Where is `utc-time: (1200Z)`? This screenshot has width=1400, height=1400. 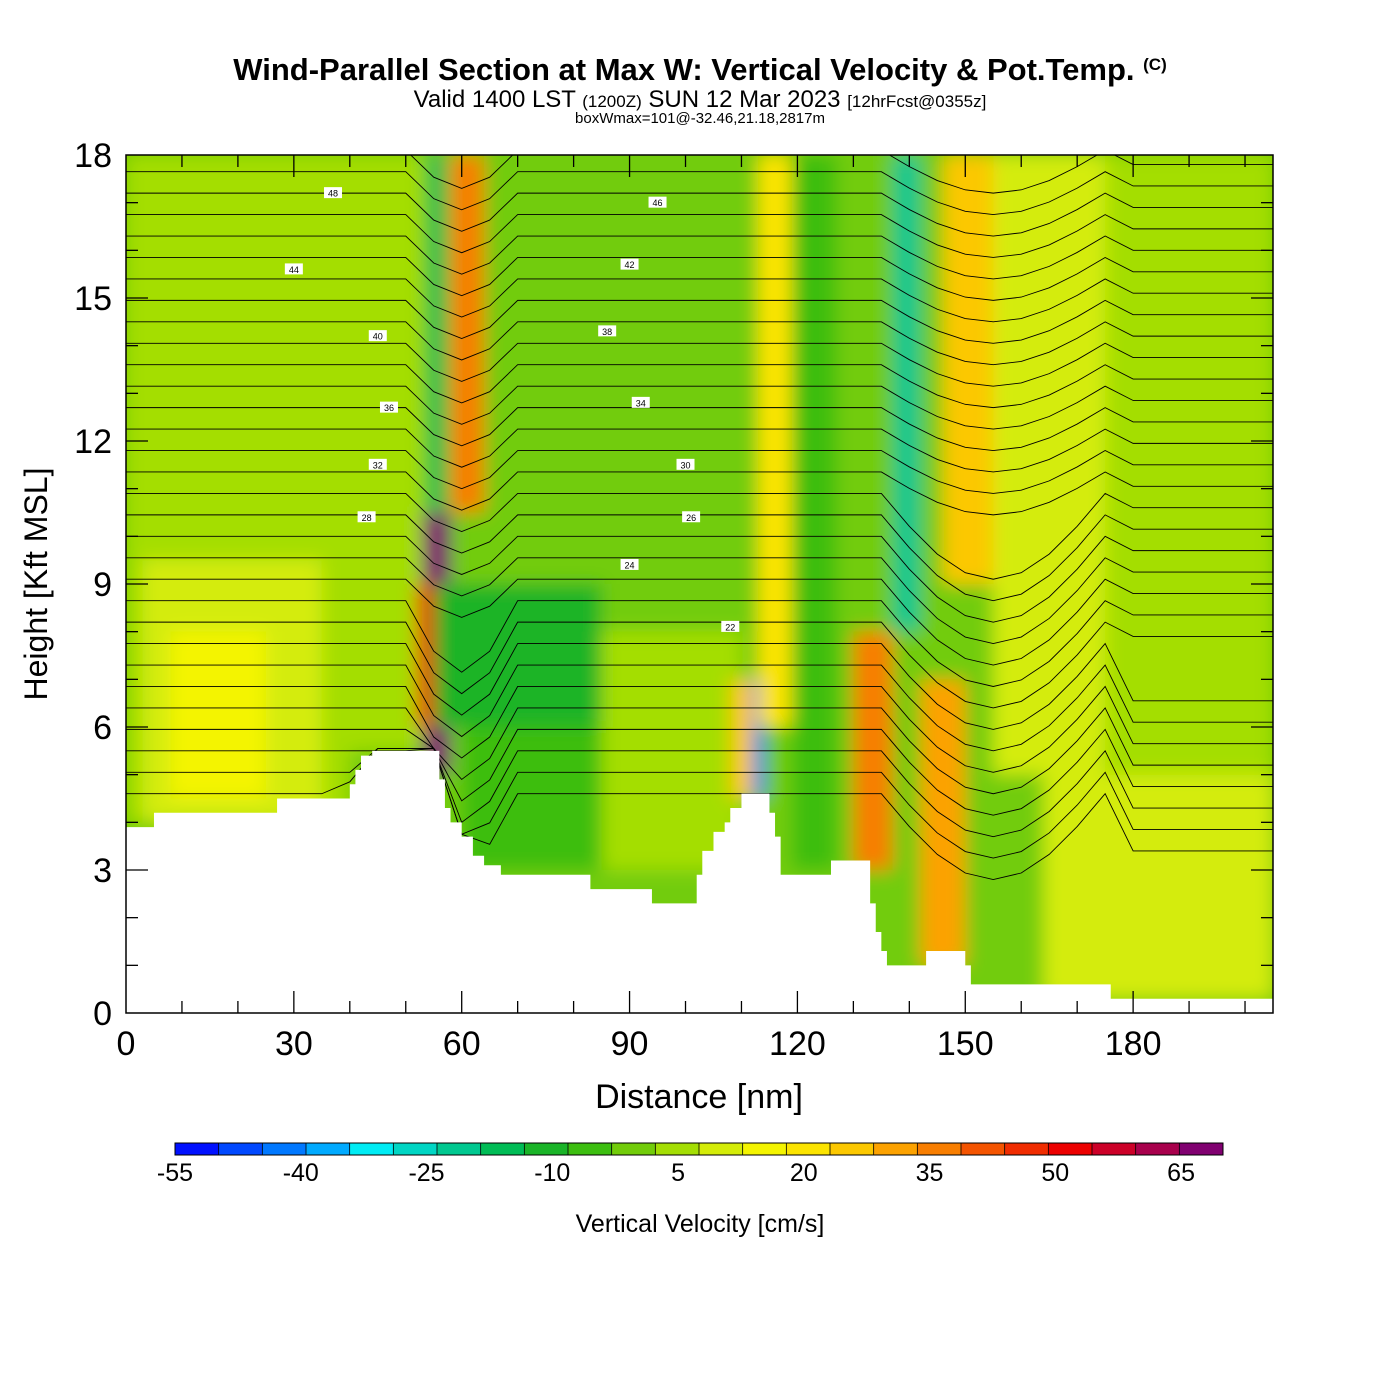
utc-time: (1200Z) is located at coordinates (612, 101).